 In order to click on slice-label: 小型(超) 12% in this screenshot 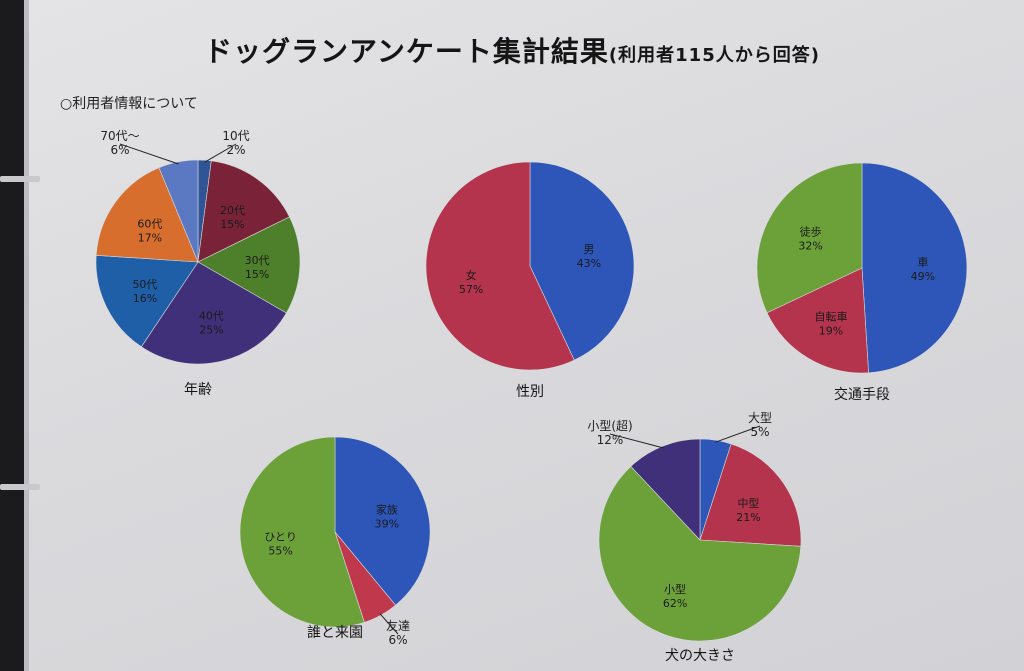, I will do `click(609, 432)`.